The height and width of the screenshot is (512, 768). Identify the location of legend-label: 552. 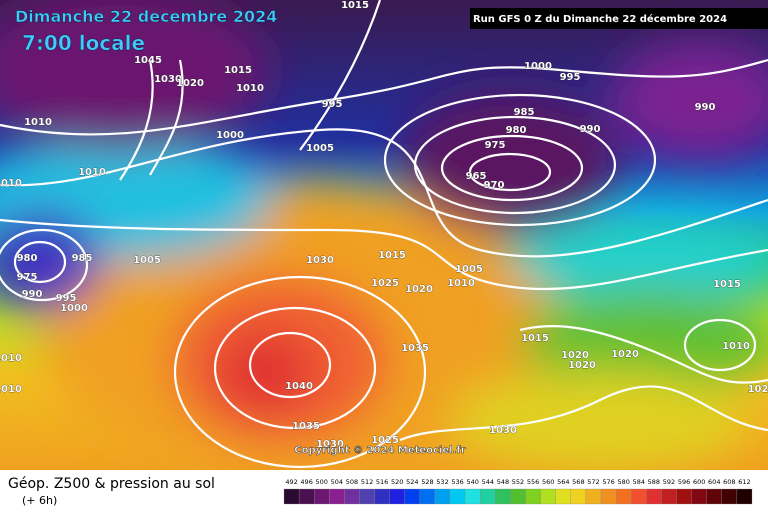
(518, 482).